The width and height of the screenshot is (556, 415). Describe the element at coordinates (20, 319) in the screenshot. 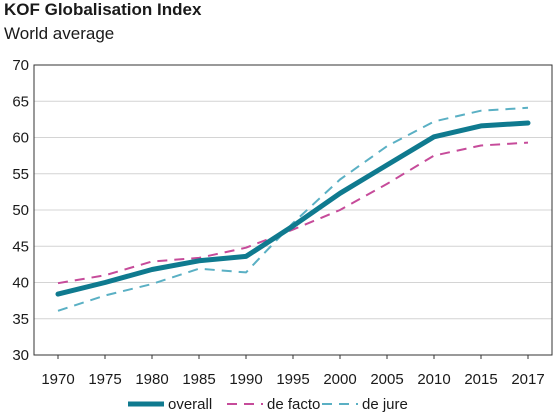

I see `y-tick-label: 35` at that location.